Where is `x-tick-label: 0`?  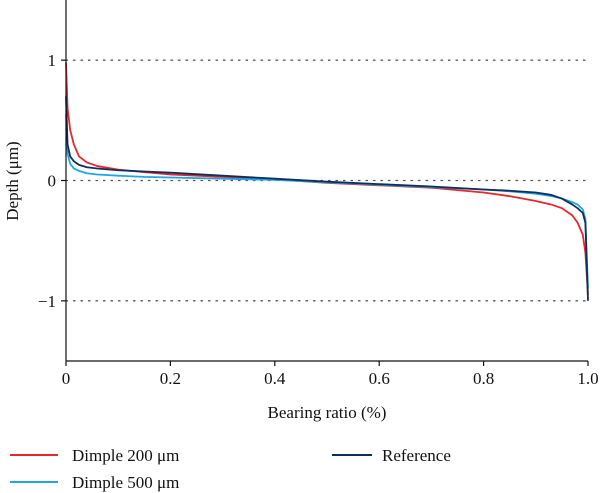
x-tick-label: 0 is located at coordinates (66, 378).